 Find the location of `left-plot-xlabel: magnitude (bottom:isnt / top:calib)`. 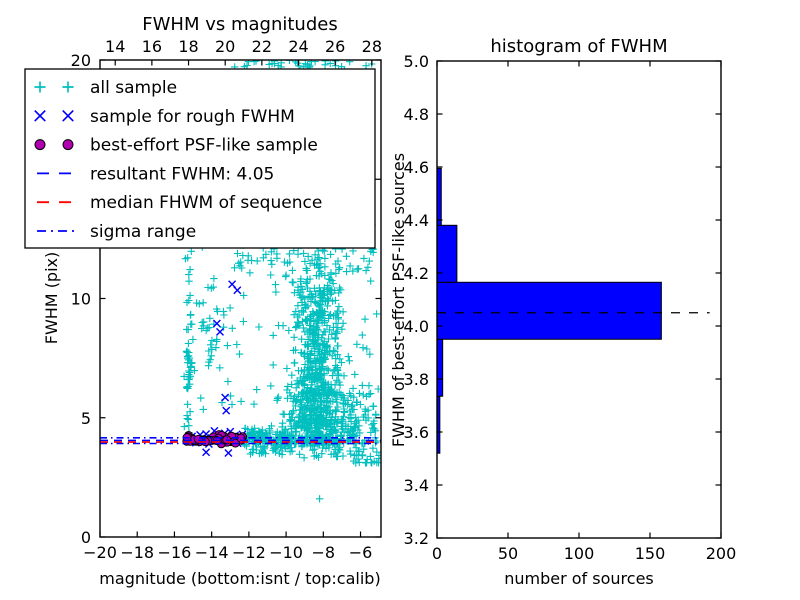

left-plot-xlabel: magnitude (bottom:isnt / top:calib) is located at coordinates (239, 578).